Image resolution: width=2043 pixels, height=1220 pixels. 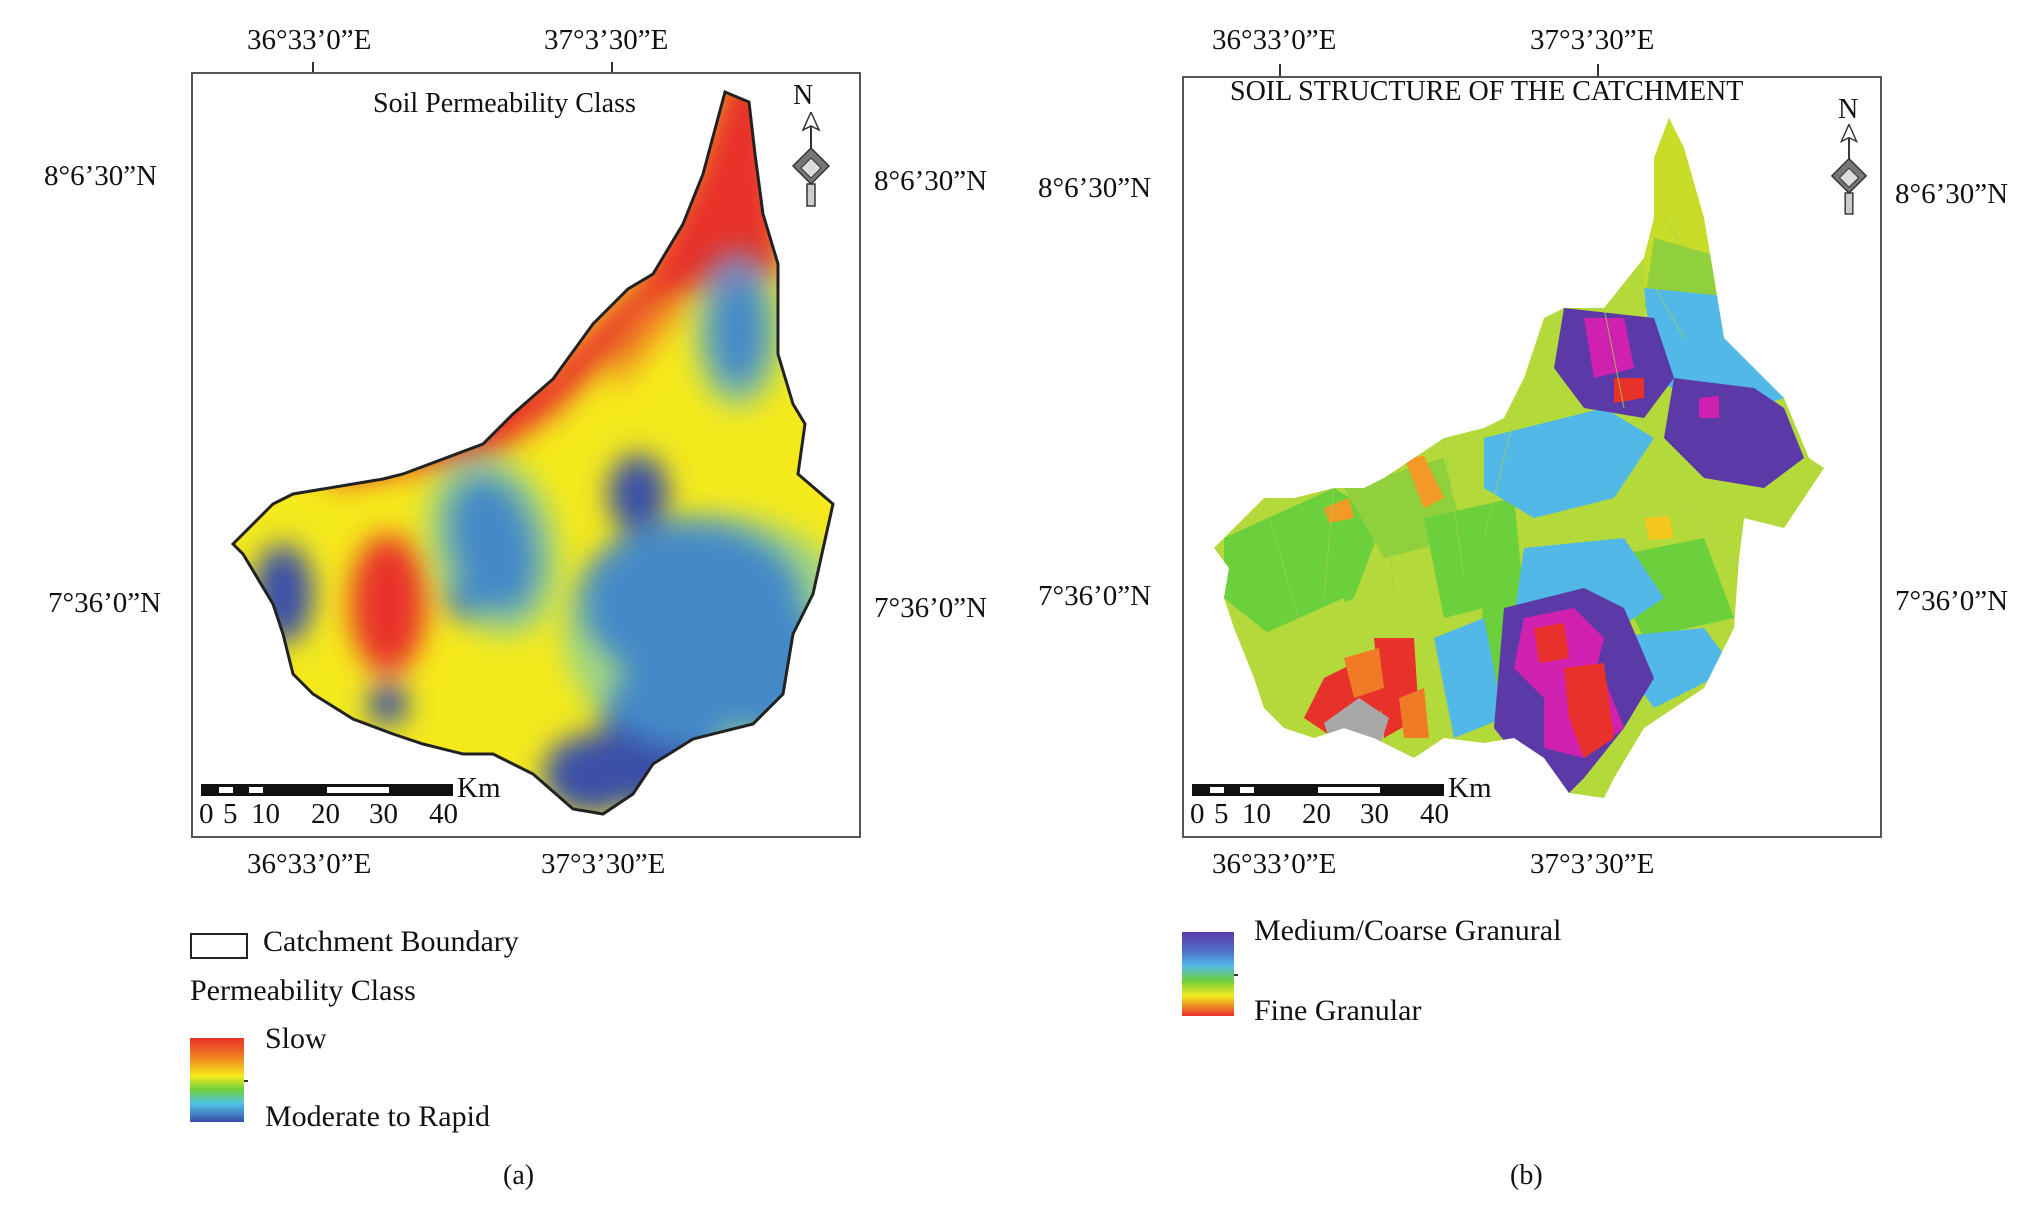 What do you see at coordinates (504, 103) in the screenshot?
I see `map-title-a: Soil Permeability Class` at bounding box center [504, 103].